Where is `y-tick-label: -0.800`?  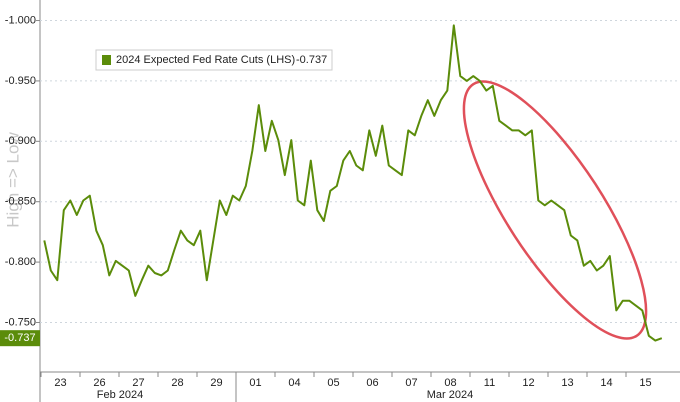
y-tick-label: -0.800 is located at coordinates (20, 262).